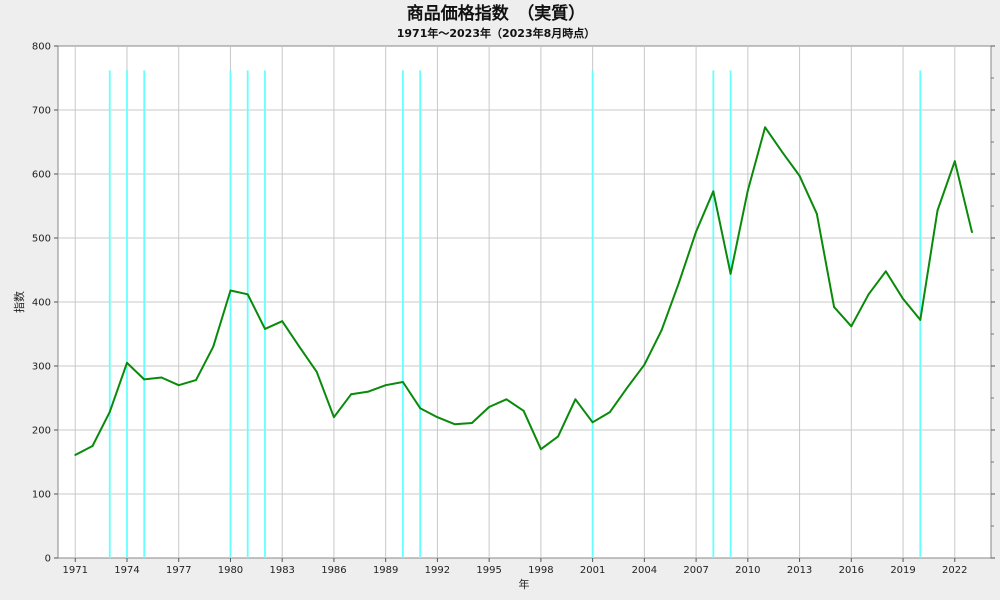  What do you see at coordinates (230, 570) in the screenshot?
I see `x-tick-label: 1980` at bounding box center [230, 570].